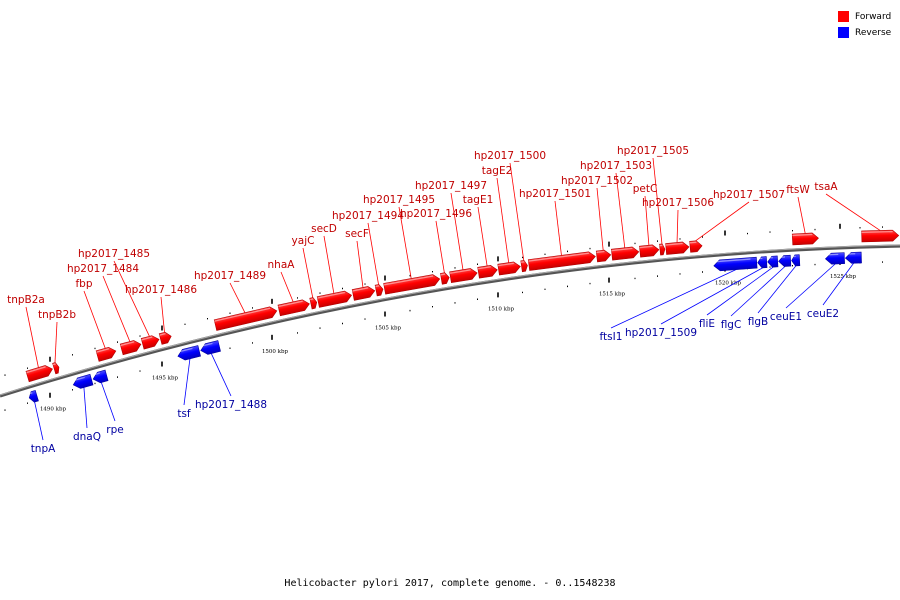 The image size is (900, 600). Describe the element at coordinates (834, 258) in the screenshot. I see `gene-ceue1` at that location.